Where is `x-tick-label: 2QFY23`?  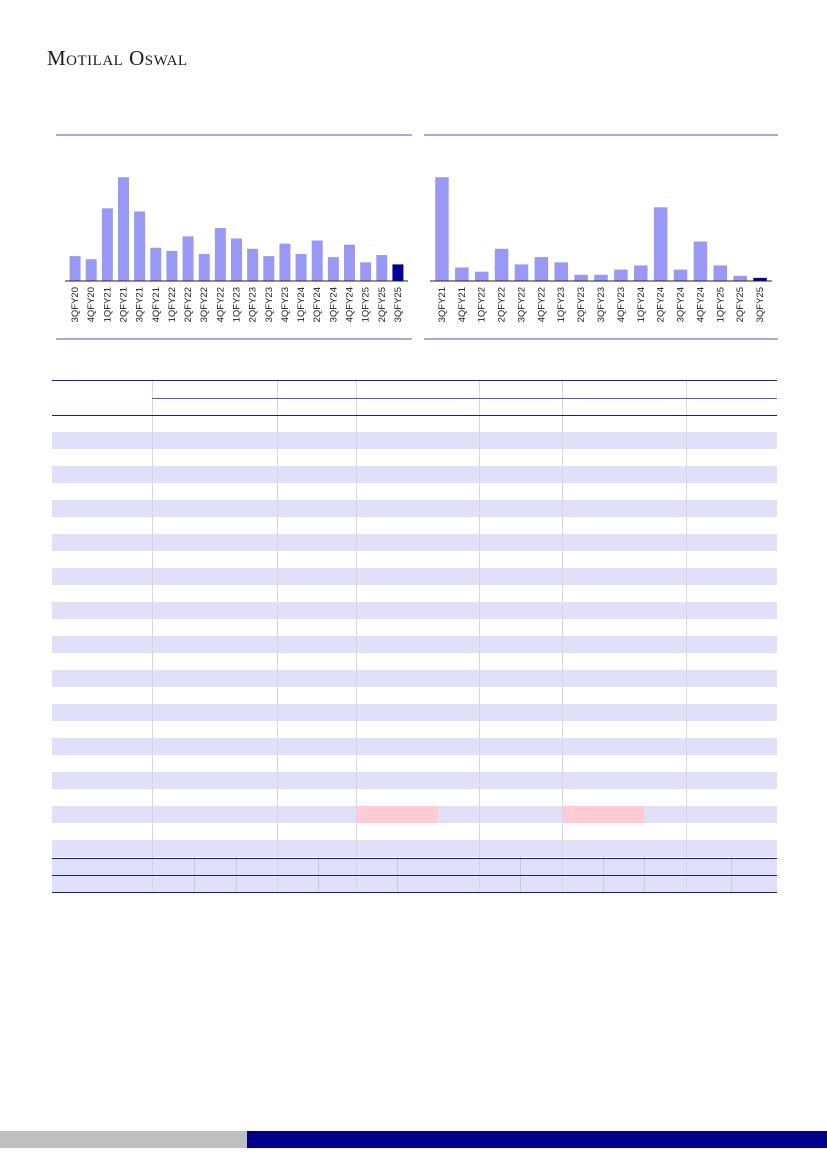
x-tick-label: 2QFY23 is located at coordinates (253, 304).